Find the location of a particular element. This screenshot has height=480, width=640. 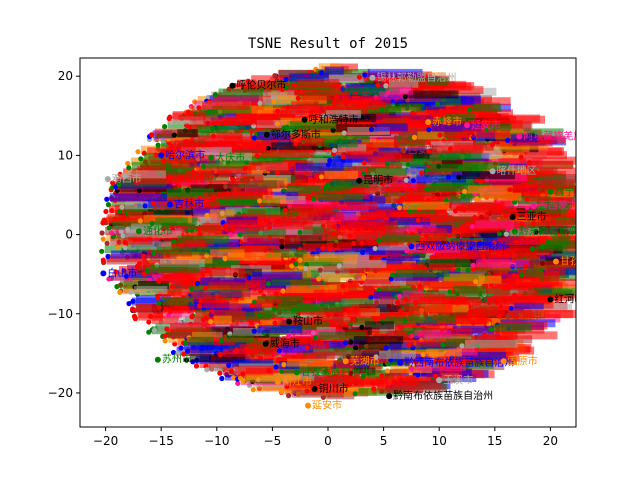

point-label: 铜川市 is located at coordinates (334, 388).